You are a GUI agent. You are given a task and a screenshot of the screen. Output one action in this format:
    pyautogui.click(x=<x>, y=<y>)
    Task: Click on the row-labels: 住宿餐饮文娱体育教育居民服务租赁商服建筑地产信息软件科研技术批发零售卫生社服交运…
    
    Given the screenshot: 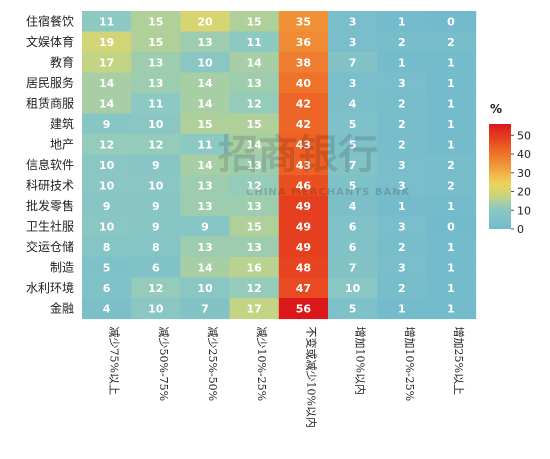 What is the action you would take?
    pyautogui.click(x=50, y=164)
    